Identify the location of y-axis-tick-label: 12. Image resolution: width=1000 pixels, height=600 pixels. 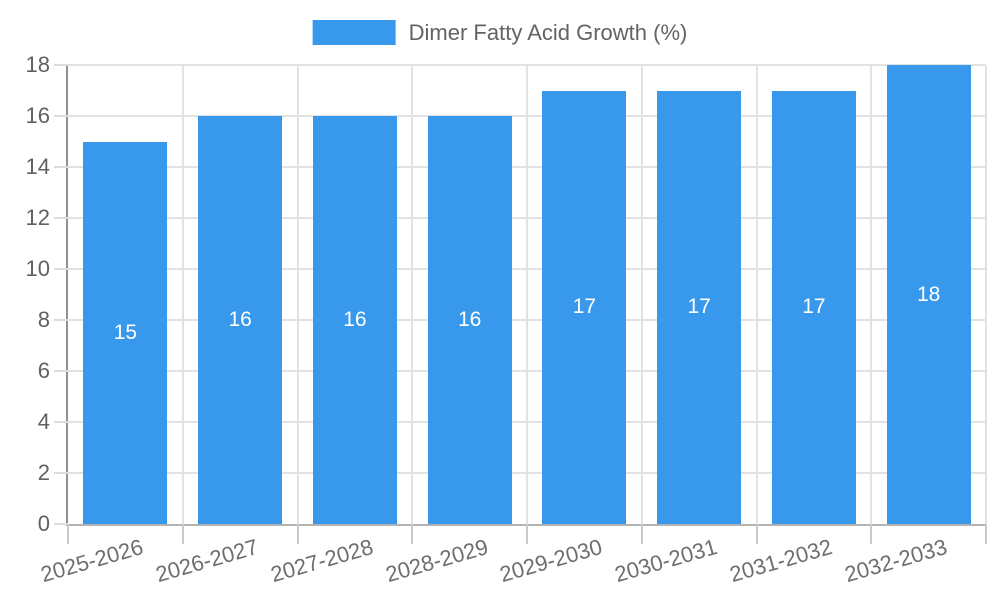
(37, 217).